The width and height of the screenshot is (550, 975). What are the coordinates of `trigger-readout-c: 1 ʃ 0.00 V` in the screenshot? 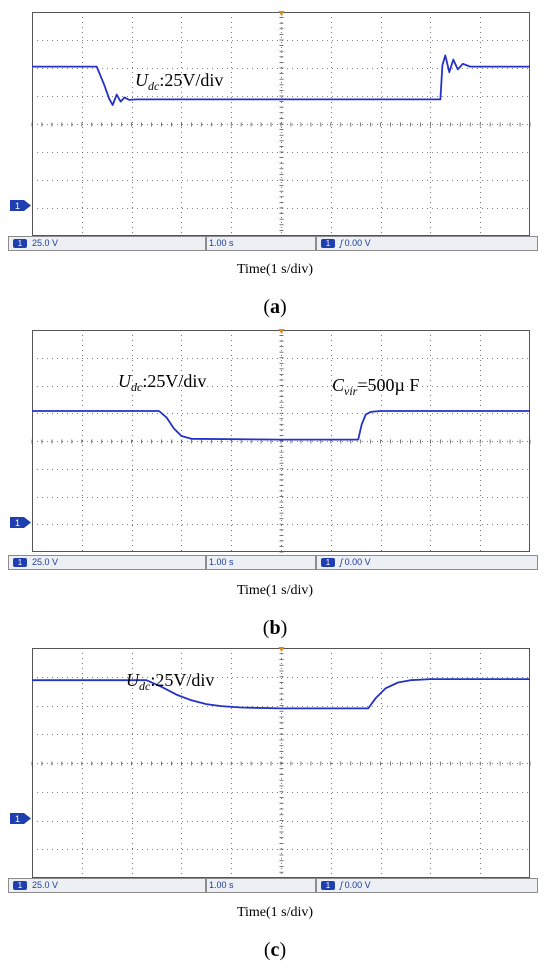 It's located at (427, 885).